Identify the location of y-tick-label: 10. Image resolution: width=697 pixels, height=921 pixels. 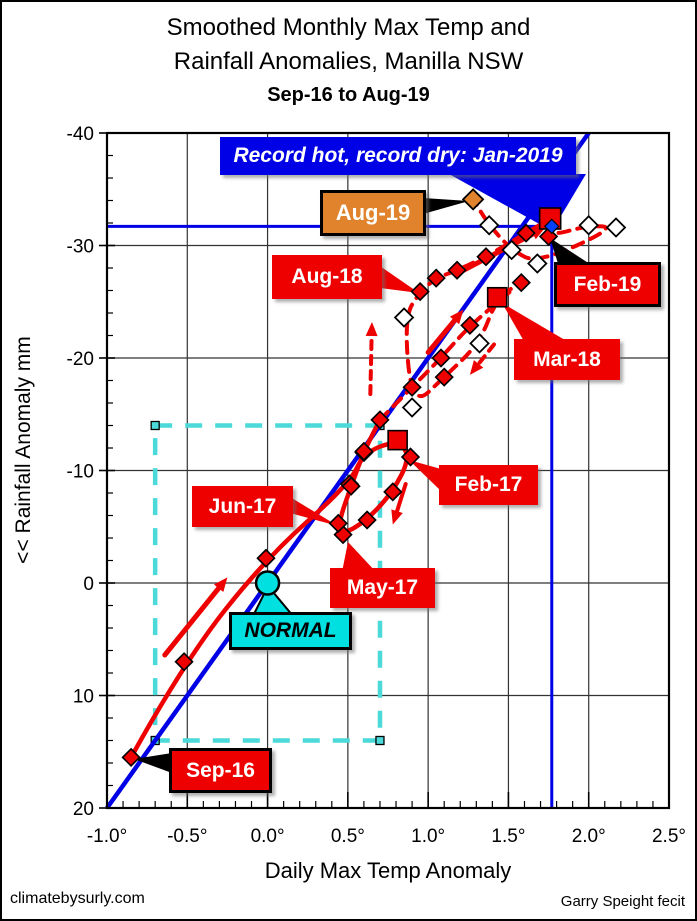
(83, 697).